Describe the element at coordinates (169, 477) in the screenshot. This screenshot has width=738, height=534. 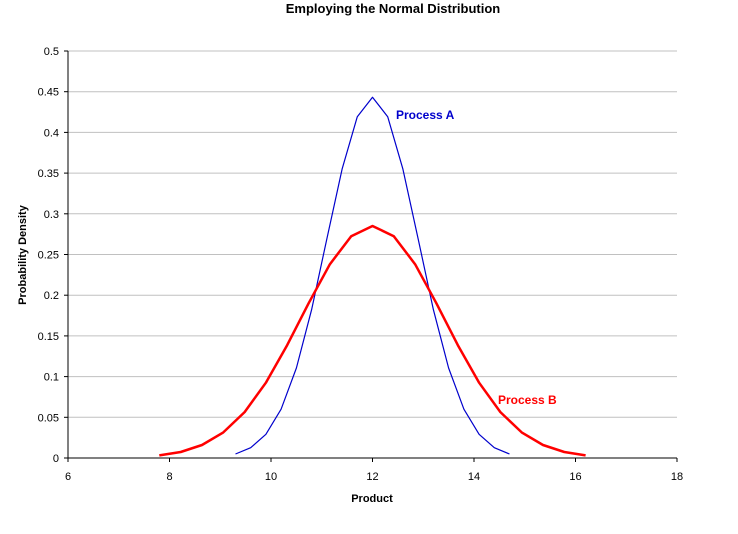
I see `x-tick-label: 8` at that location.